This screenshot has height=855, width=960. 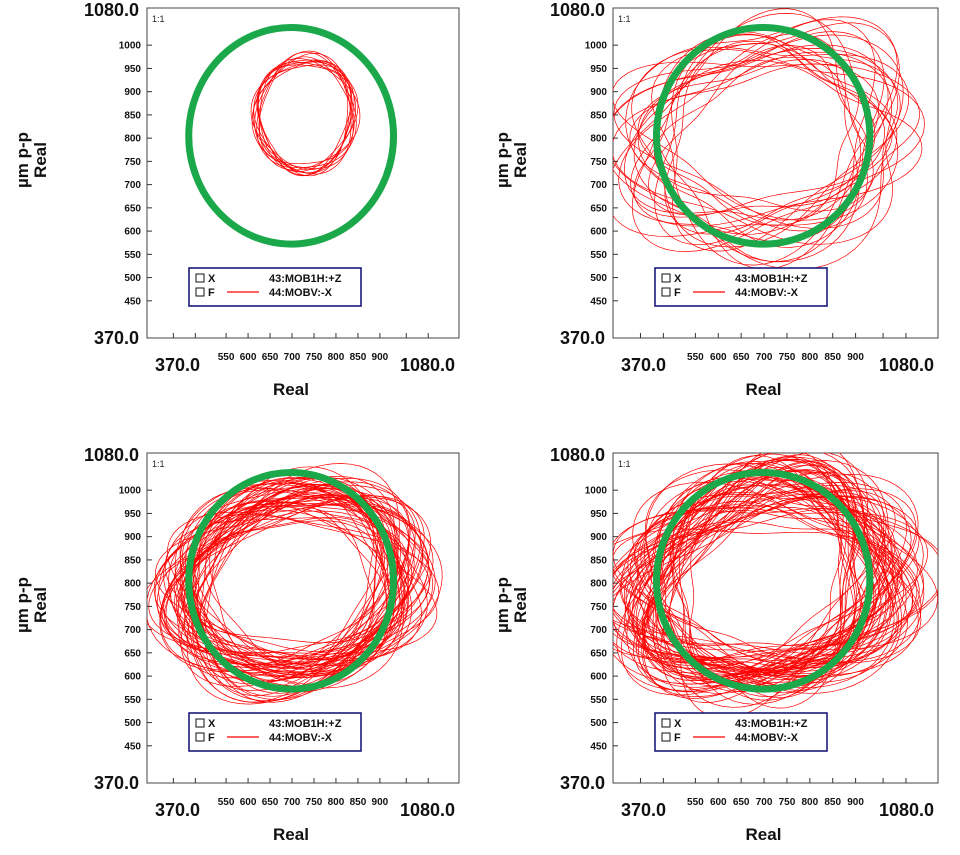 I want to click on y-tick-label: 800, so click(x=598, y=584).